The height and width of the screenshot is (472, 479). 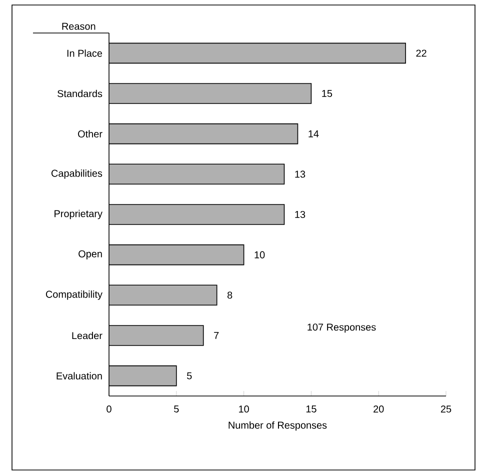 I want to click on data-label: 10, so click(x=259, y=254).